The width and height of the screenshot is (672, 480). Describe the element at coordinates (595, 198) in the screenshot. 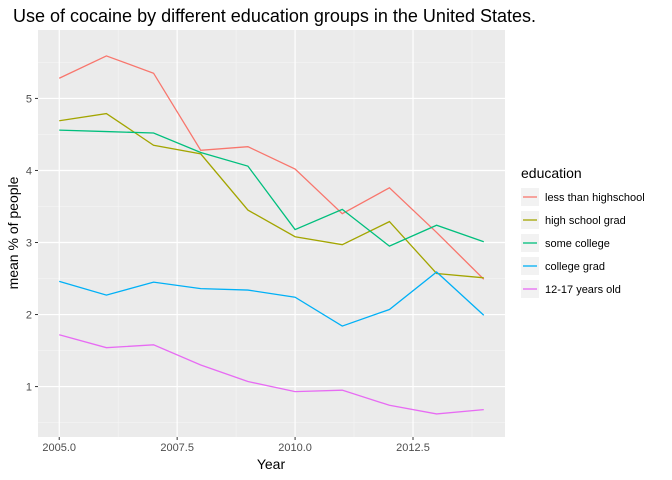

I see `legend-label: less than highschool` at that location.